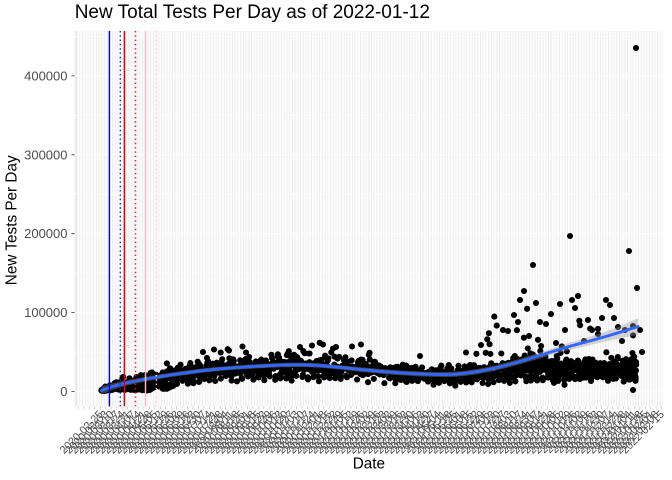 The width and height of the screenshot is (672, 480). What do you see at coordinates (45, 75) in the screenshot?
I see `svg-text: 400000` at bounding box center [45, 75].